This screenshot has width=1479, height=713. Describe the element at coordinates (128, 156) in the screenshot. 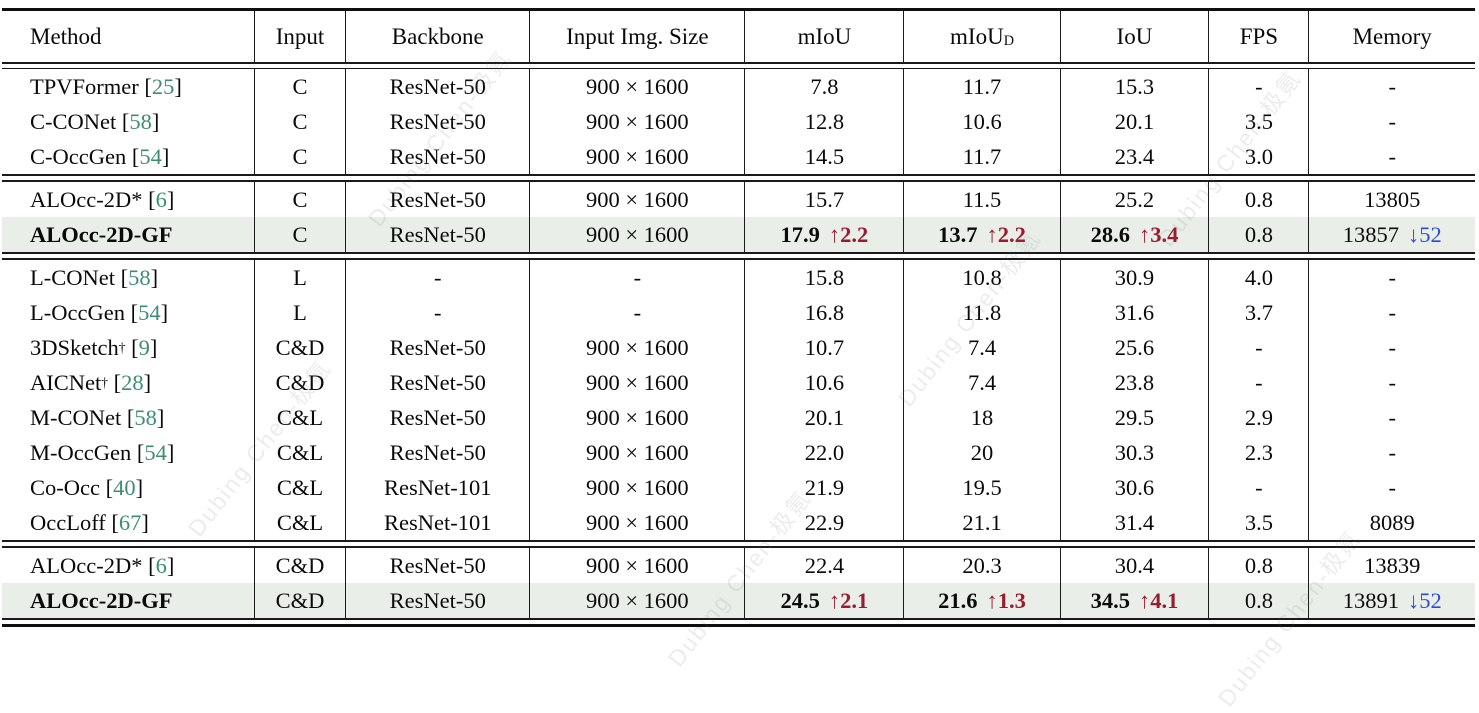

I see `cell-method: C-OccGen [54]` at that location.